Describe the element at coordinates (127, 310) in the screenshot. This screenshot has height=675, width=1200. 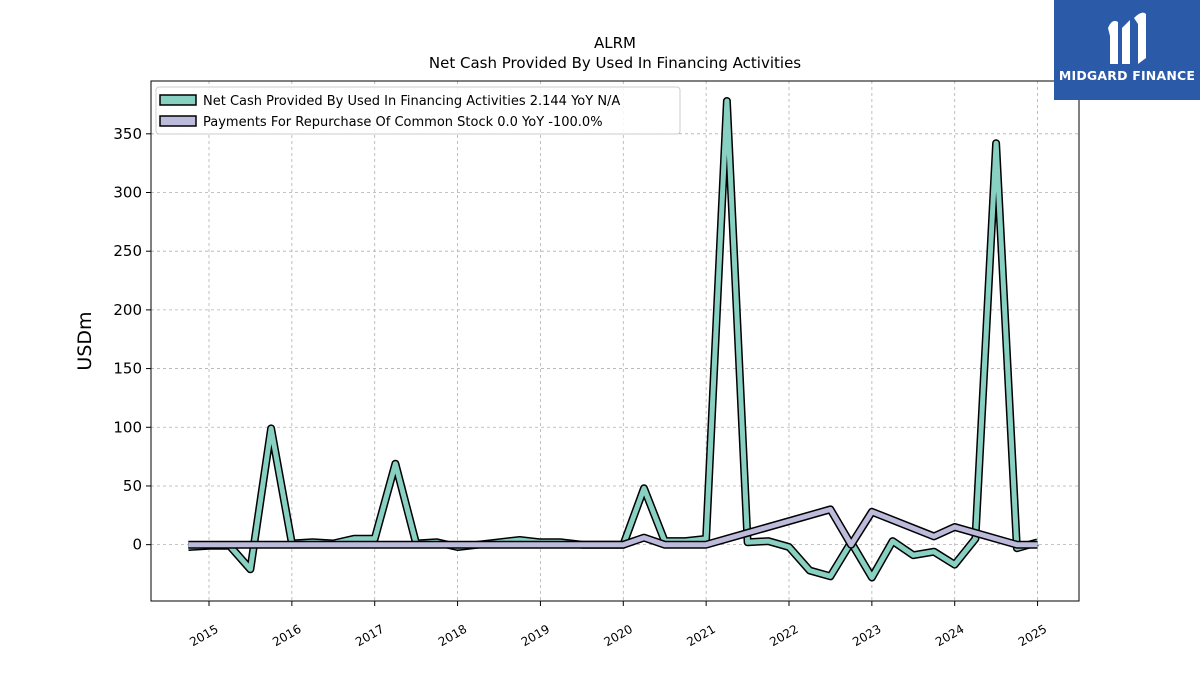
I see `y-tick-label: 200` at that location.